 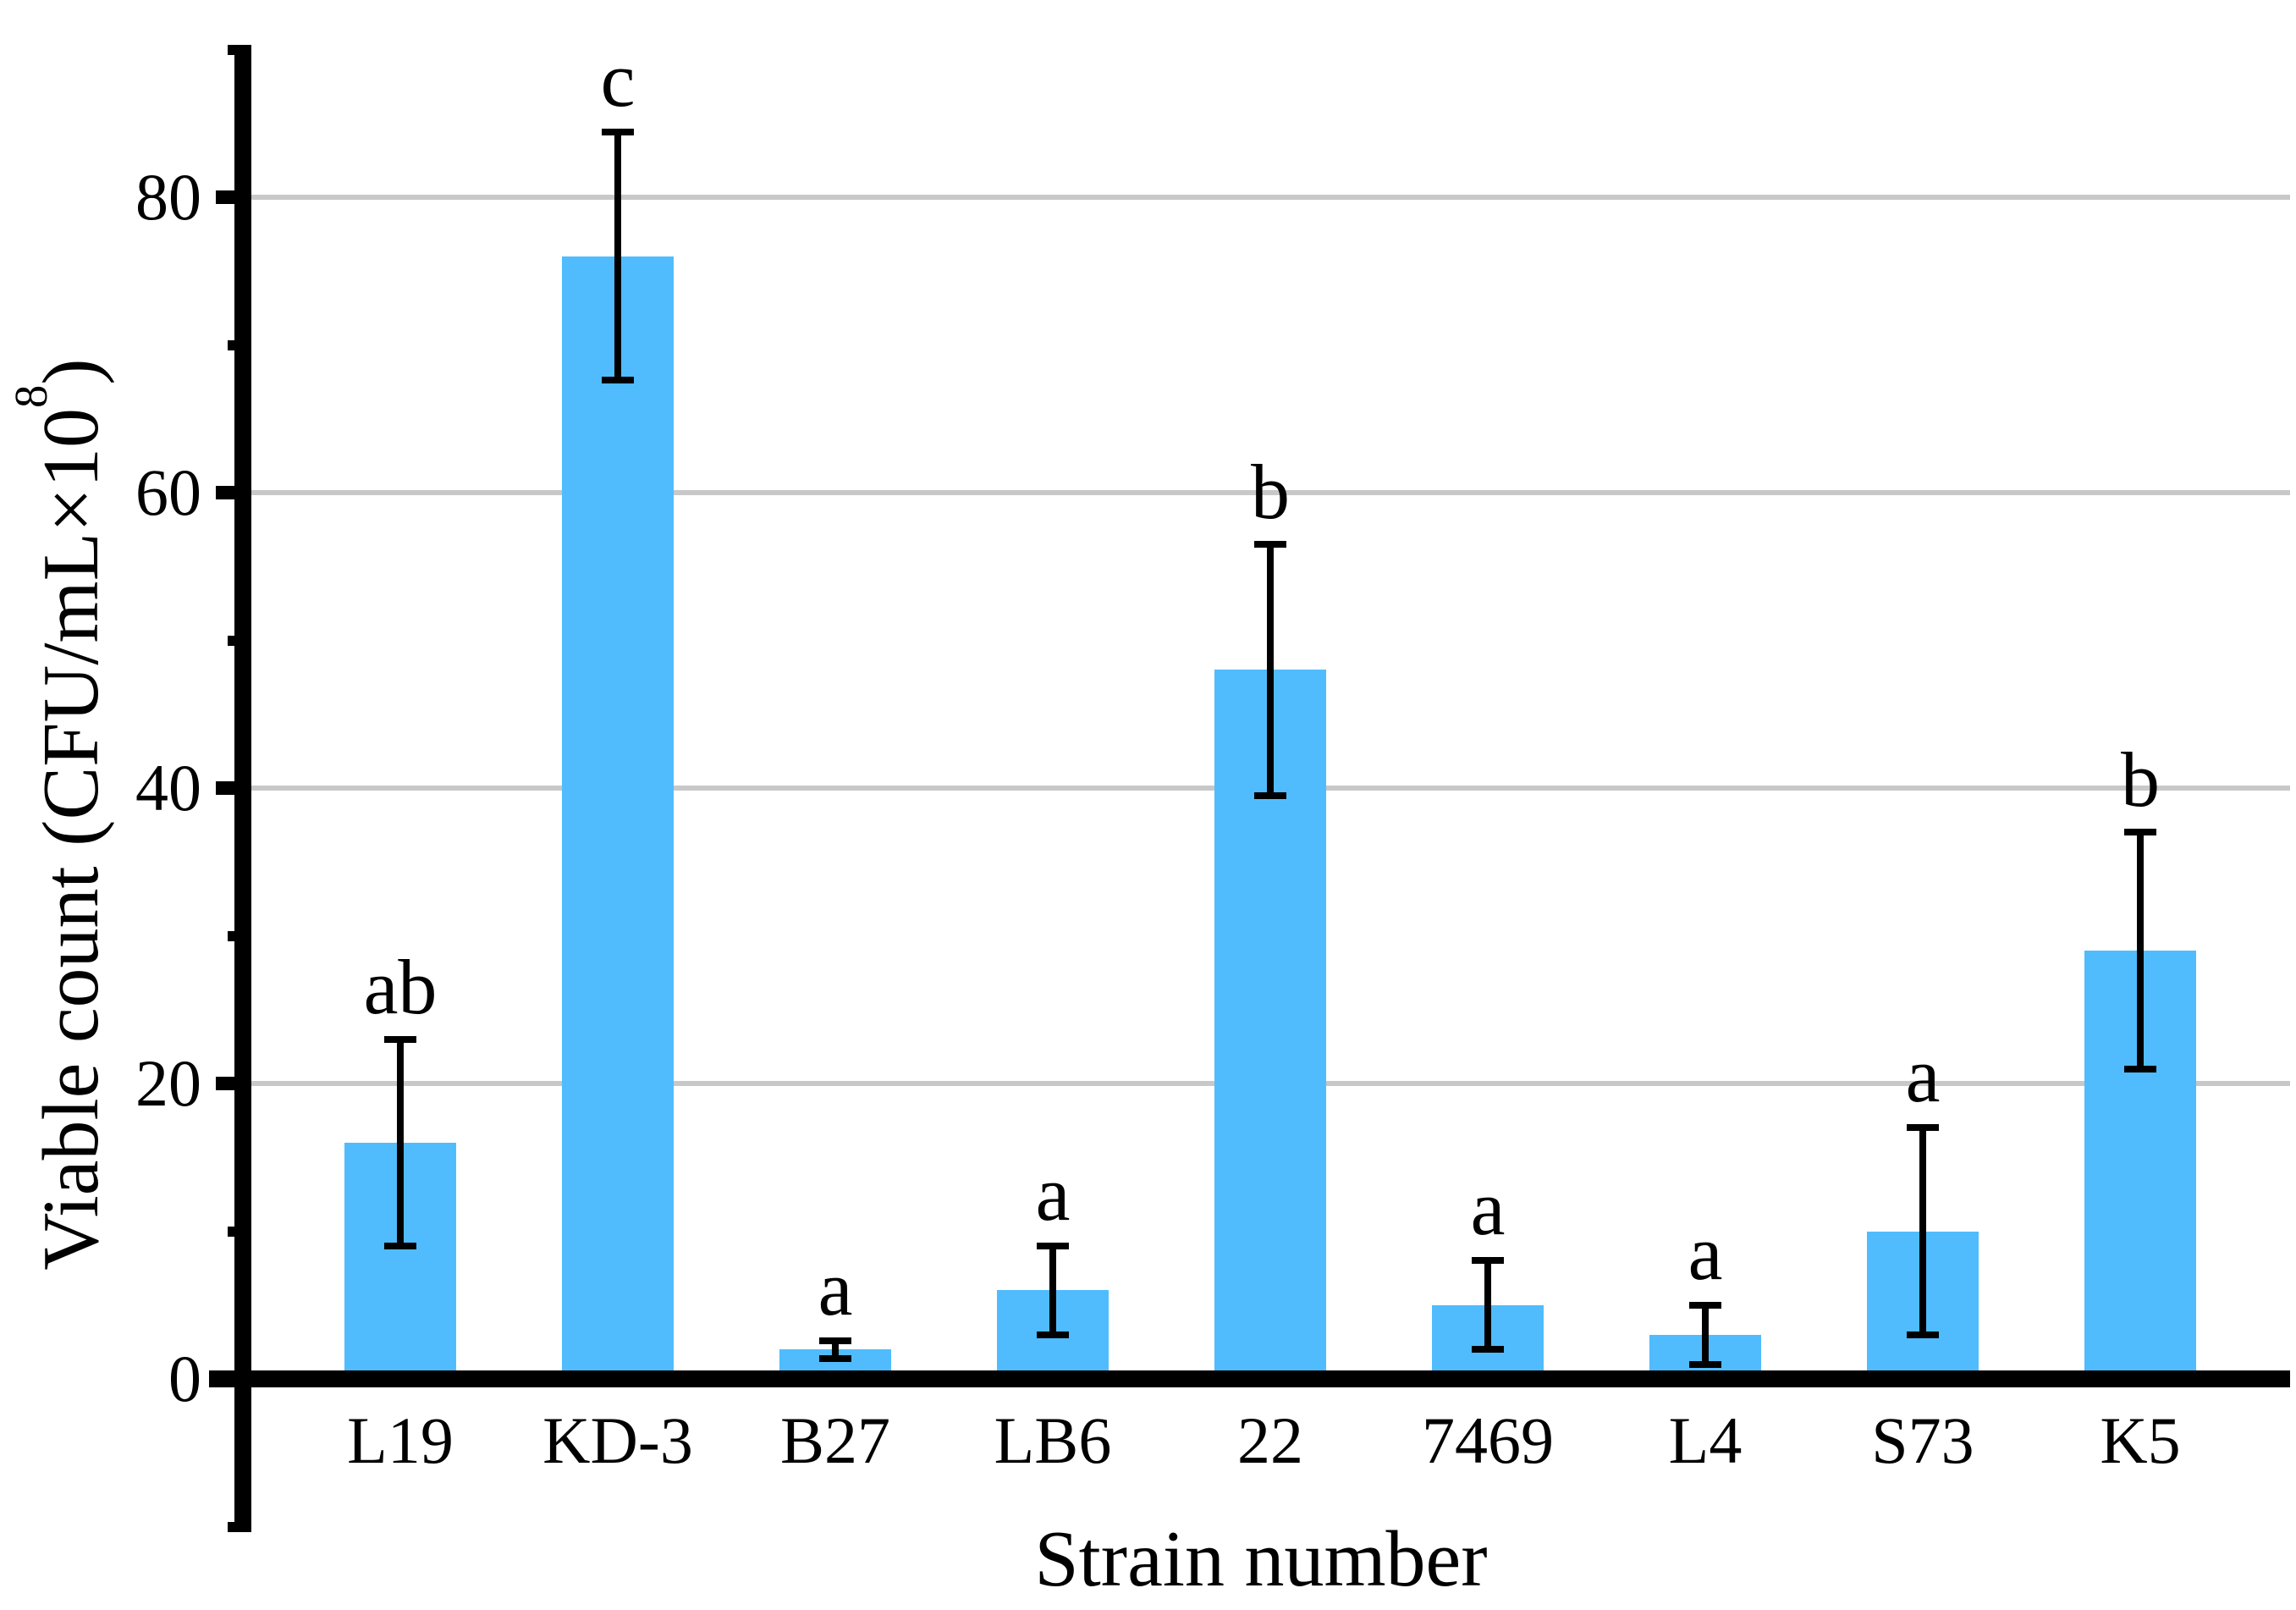 I want to click on y-axis-title: Viable count (CFU/mL×108), so click(x=60, y=814).